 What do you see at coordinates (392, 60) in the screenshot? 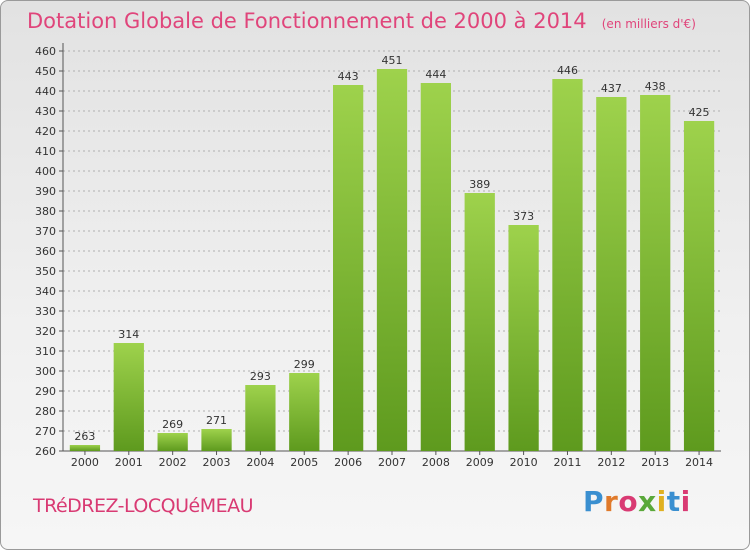
I see `data-label: 451` at bounding box center [392, 60].